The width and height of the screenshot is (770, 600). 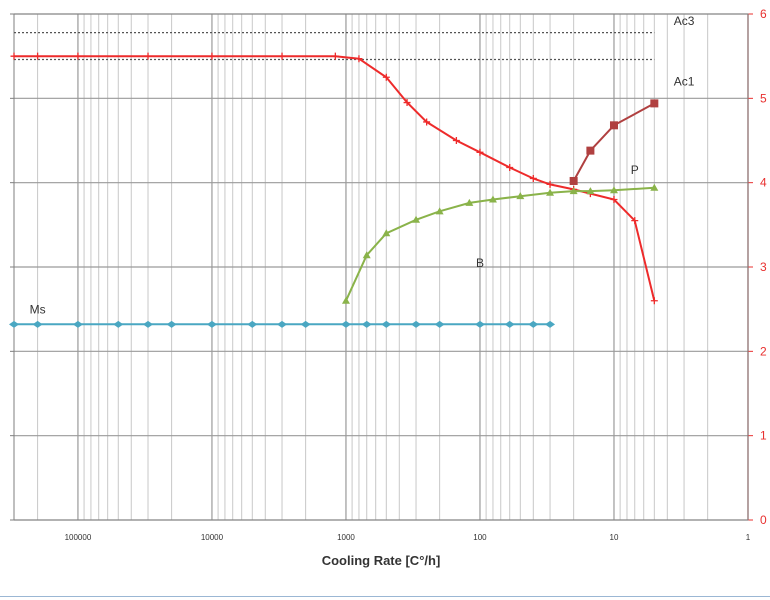 What do you see at coordinates (78, 537) in the screenshot?
I see `x-tick-label: 100000` at bounding box center [78, 537].